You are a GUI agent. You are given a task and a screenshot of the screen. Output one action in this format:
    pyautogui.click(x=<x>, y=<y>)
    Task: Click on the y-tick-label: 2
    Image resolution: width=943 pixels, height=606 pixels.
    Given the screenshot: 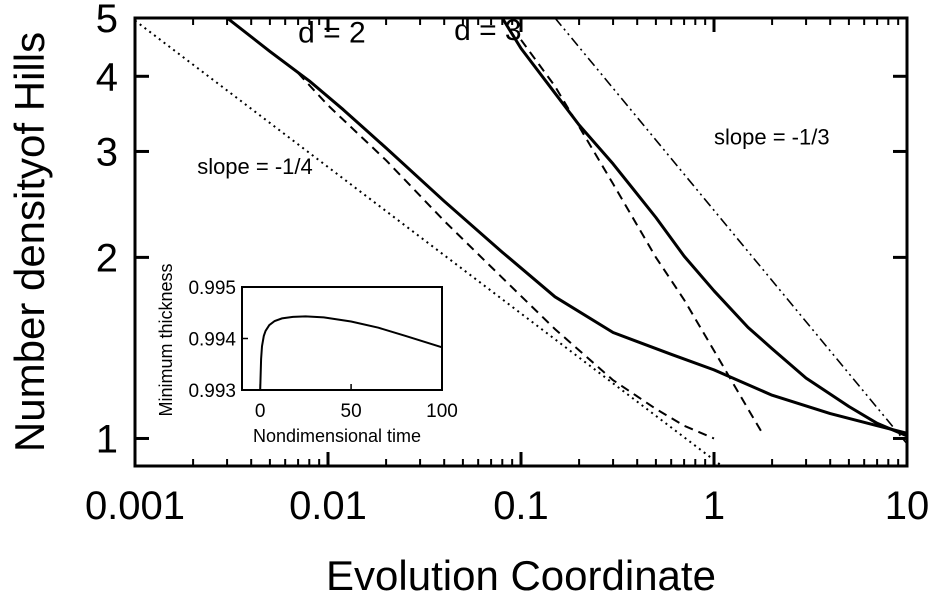 What is the action you would take?
    pyautogui.click(x=107, y=258)
    